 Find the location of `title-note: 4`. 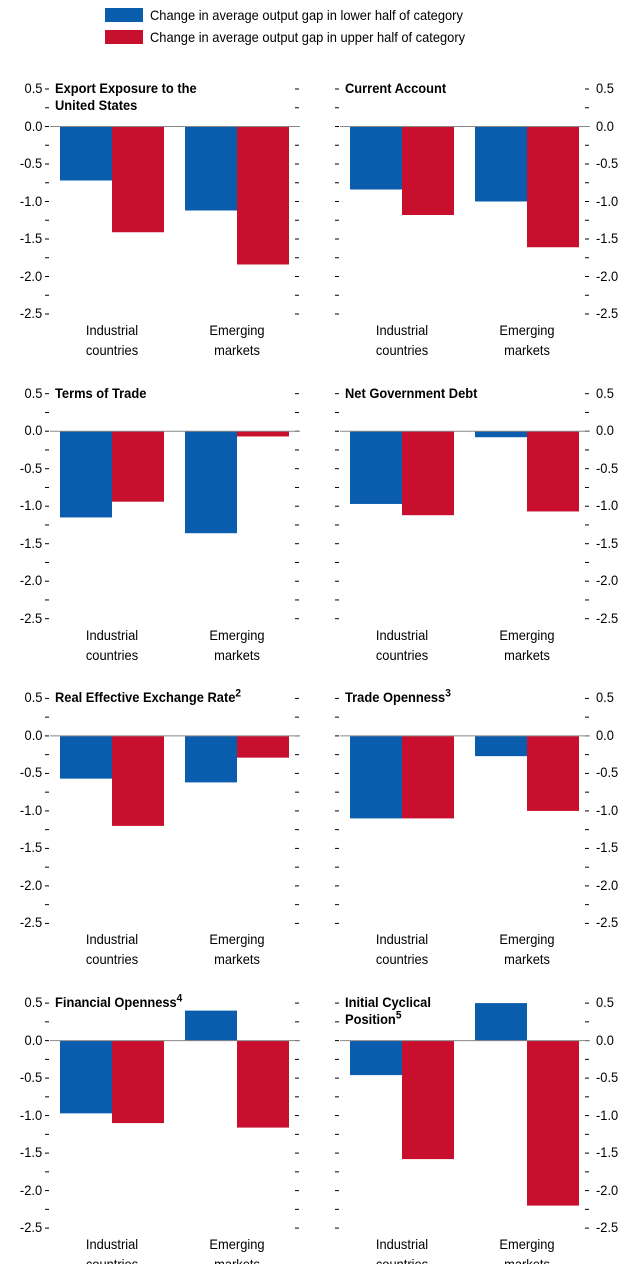

title-note: 4 is located at coordinates (179, 998).